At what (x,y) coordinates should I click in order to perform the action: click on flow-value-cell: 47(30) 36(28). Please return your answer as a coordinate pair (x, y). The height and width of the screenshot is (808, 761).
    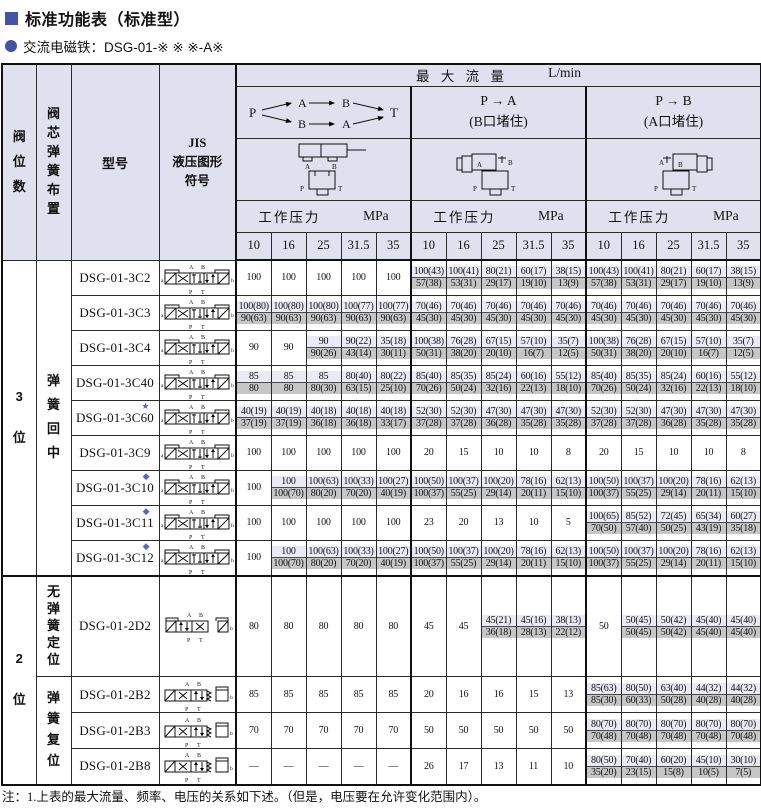
    Looking at the image, I should click on (673, 417).